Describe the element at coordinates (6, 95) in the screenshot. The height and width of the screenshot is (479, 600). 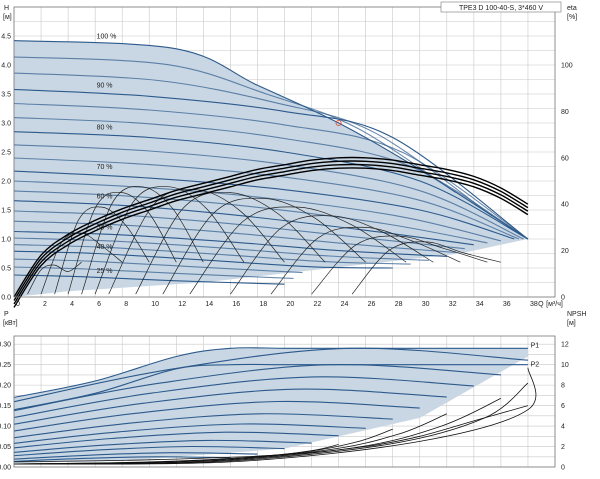
I see `y-tick-label: 3.5` at that location.